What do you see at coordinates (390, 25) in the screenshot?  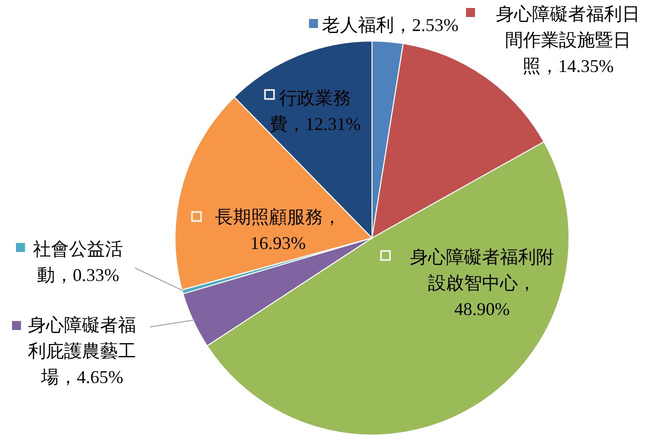 I see `legend-label: 老人福利，2.53%` at bounding box center [390, 25].